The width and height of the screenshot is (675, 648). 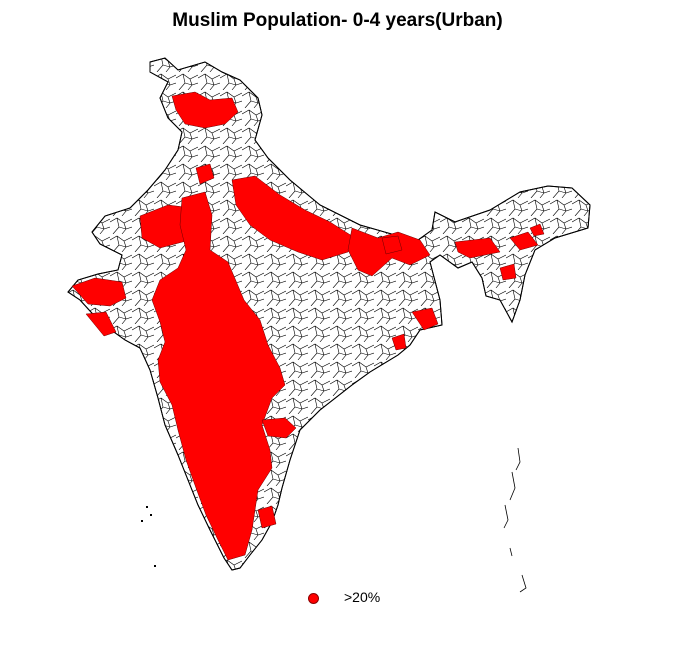 What do you see at coordinates (537, 230) in the screenshot?
I see `district-region-ne-top` at bounding box center [537, 230].